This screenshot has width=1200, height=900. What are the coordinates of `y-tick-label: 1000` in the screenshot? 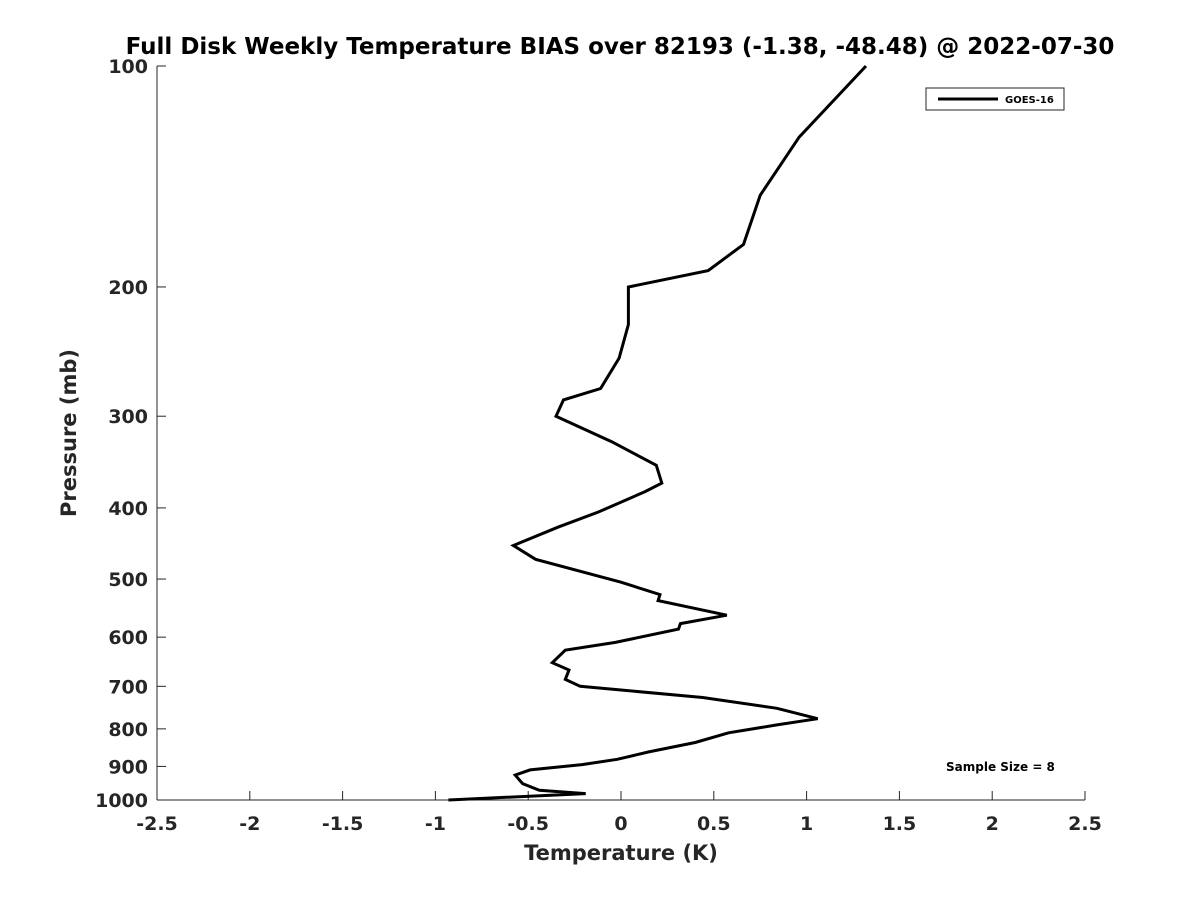 It's located at (121, 801).